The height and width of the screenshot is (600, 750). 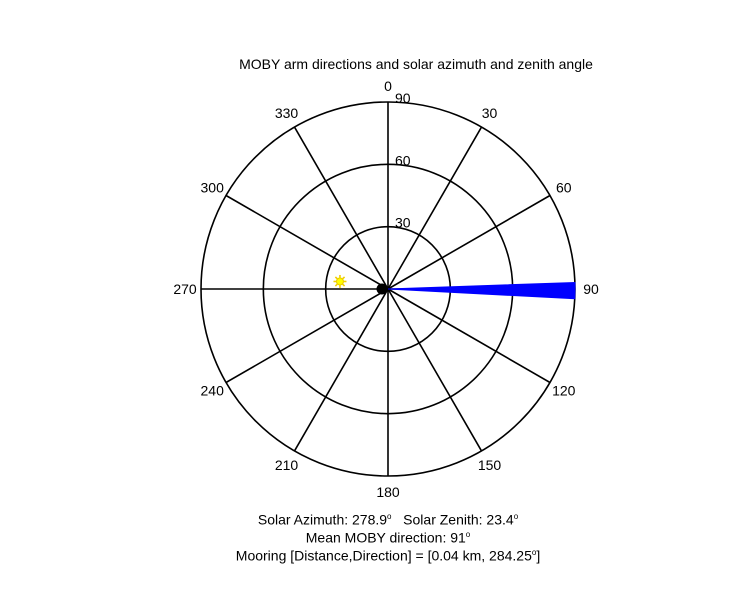 What do you see at coordinates (564, 188) in the screenshot?
I see `angle-tick-label-60: 60` at bounding box center [564, 188].